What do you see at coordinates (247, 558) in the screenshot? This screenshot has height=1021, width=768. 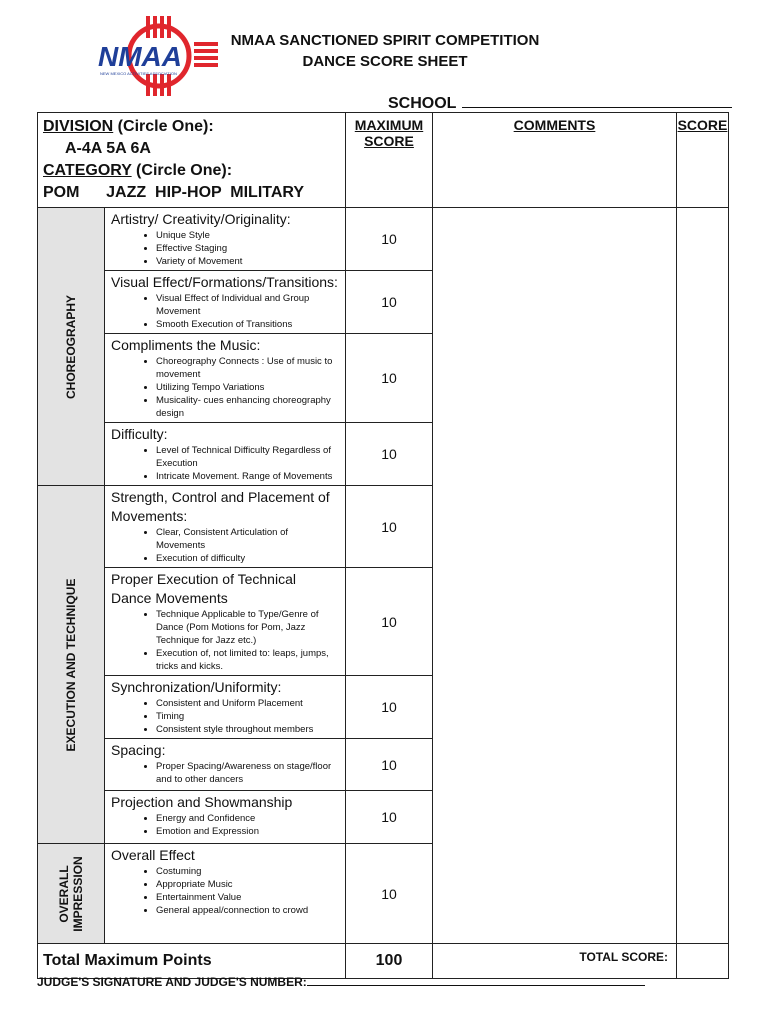 I see `criterion-bullet: Execution of difficulty` at bounding box center [247, 558].